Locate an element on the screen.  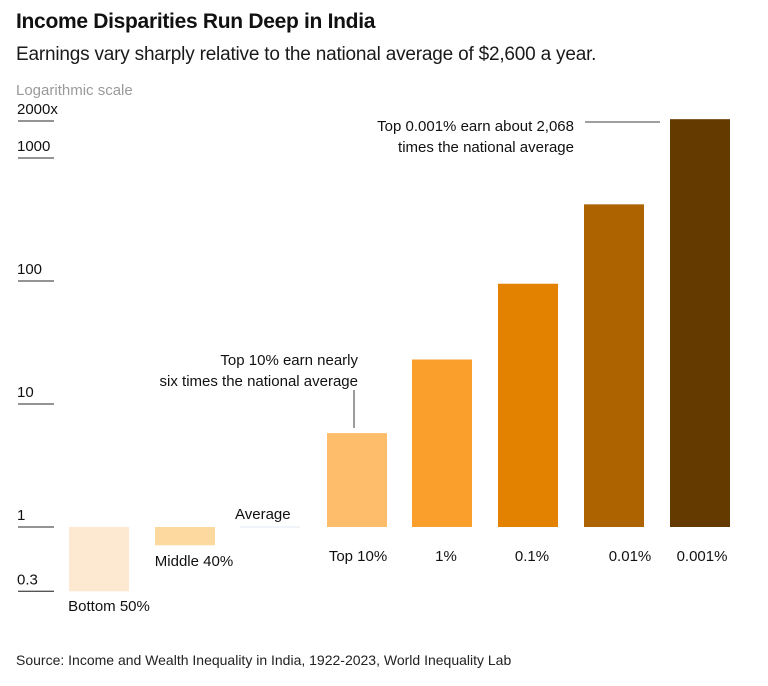
y-tick-label: 2000x is located at coordinates (37, 109).